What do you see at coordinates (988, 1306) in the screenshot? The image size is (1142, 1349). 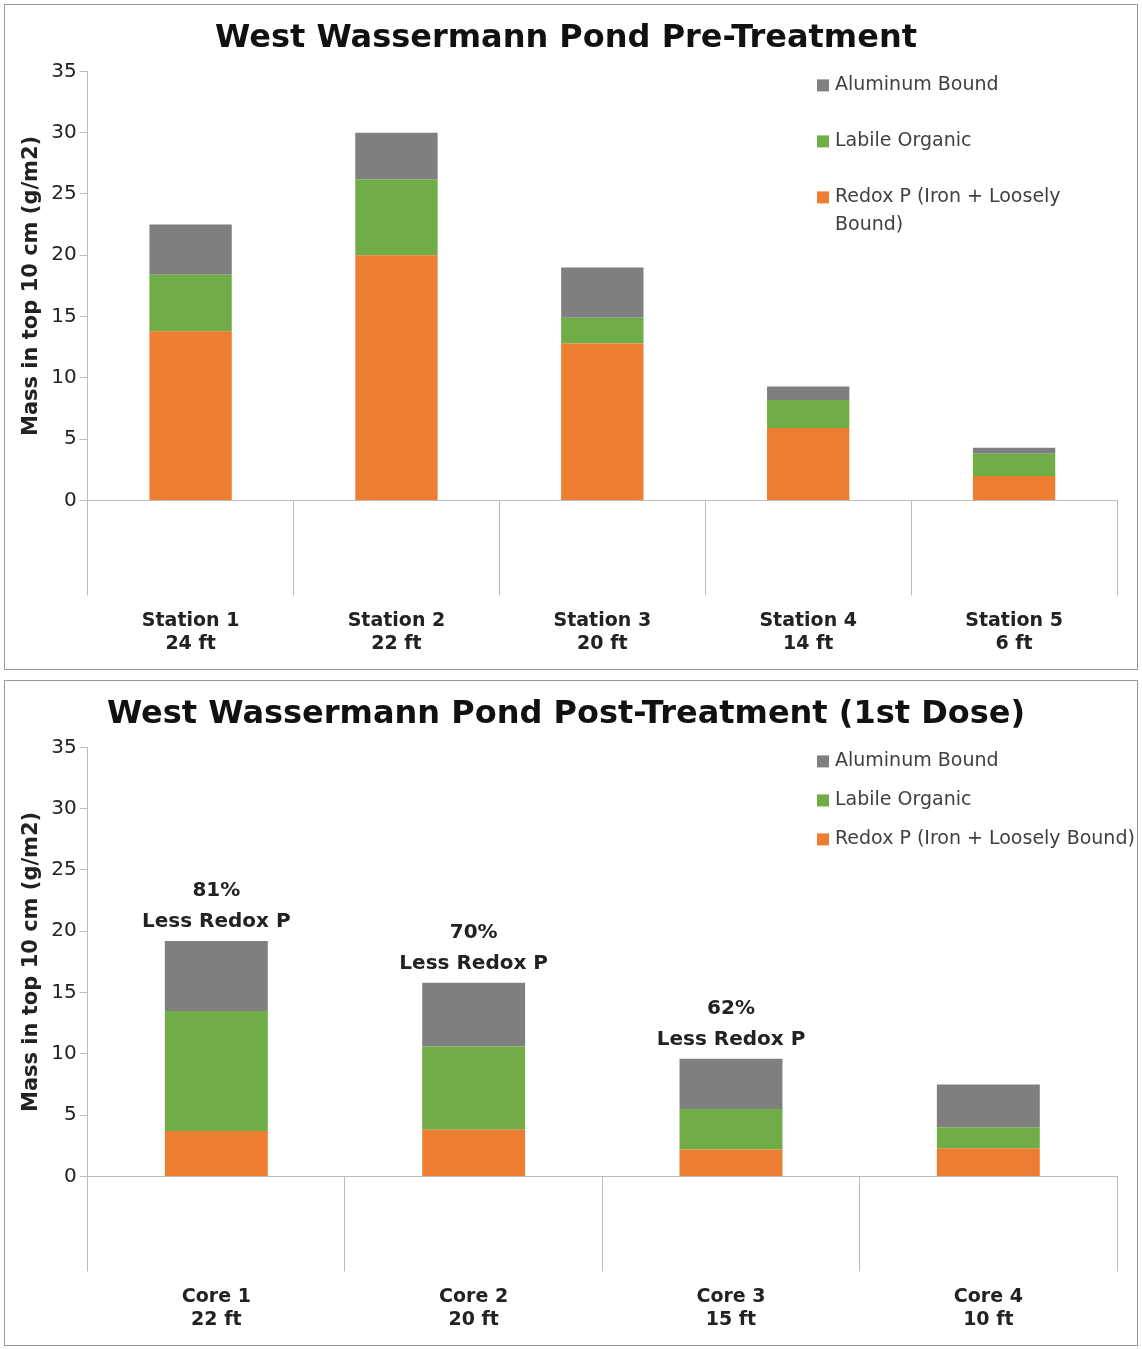 I see `x-tick-label: Core 4 10 ft` at bounding box center [988, 1306].